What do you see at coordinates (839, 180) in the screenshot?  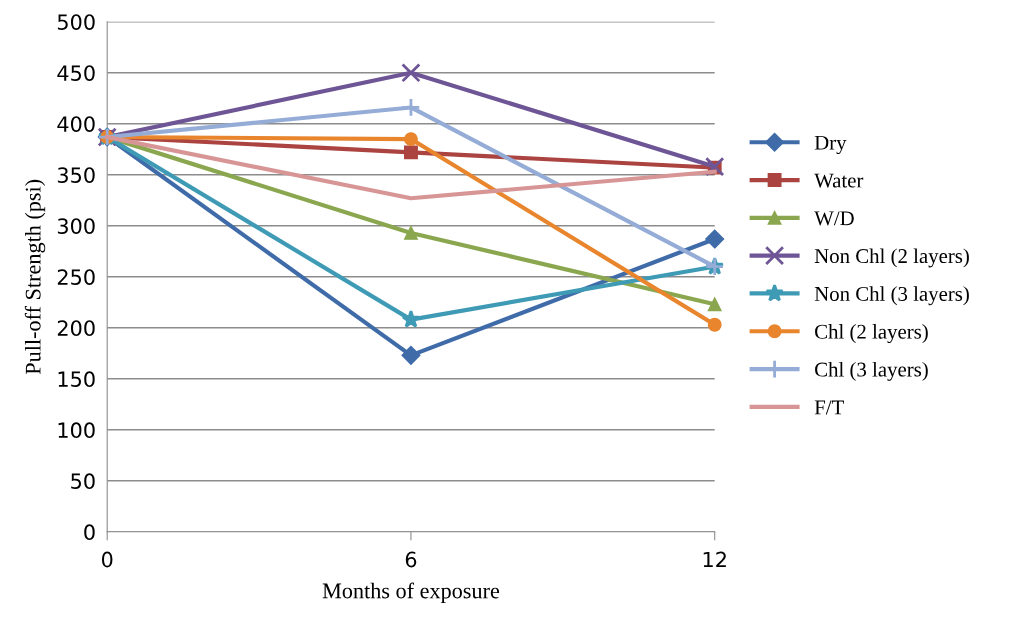 I see `legend-label: Water` at bounding box center [839, 180].